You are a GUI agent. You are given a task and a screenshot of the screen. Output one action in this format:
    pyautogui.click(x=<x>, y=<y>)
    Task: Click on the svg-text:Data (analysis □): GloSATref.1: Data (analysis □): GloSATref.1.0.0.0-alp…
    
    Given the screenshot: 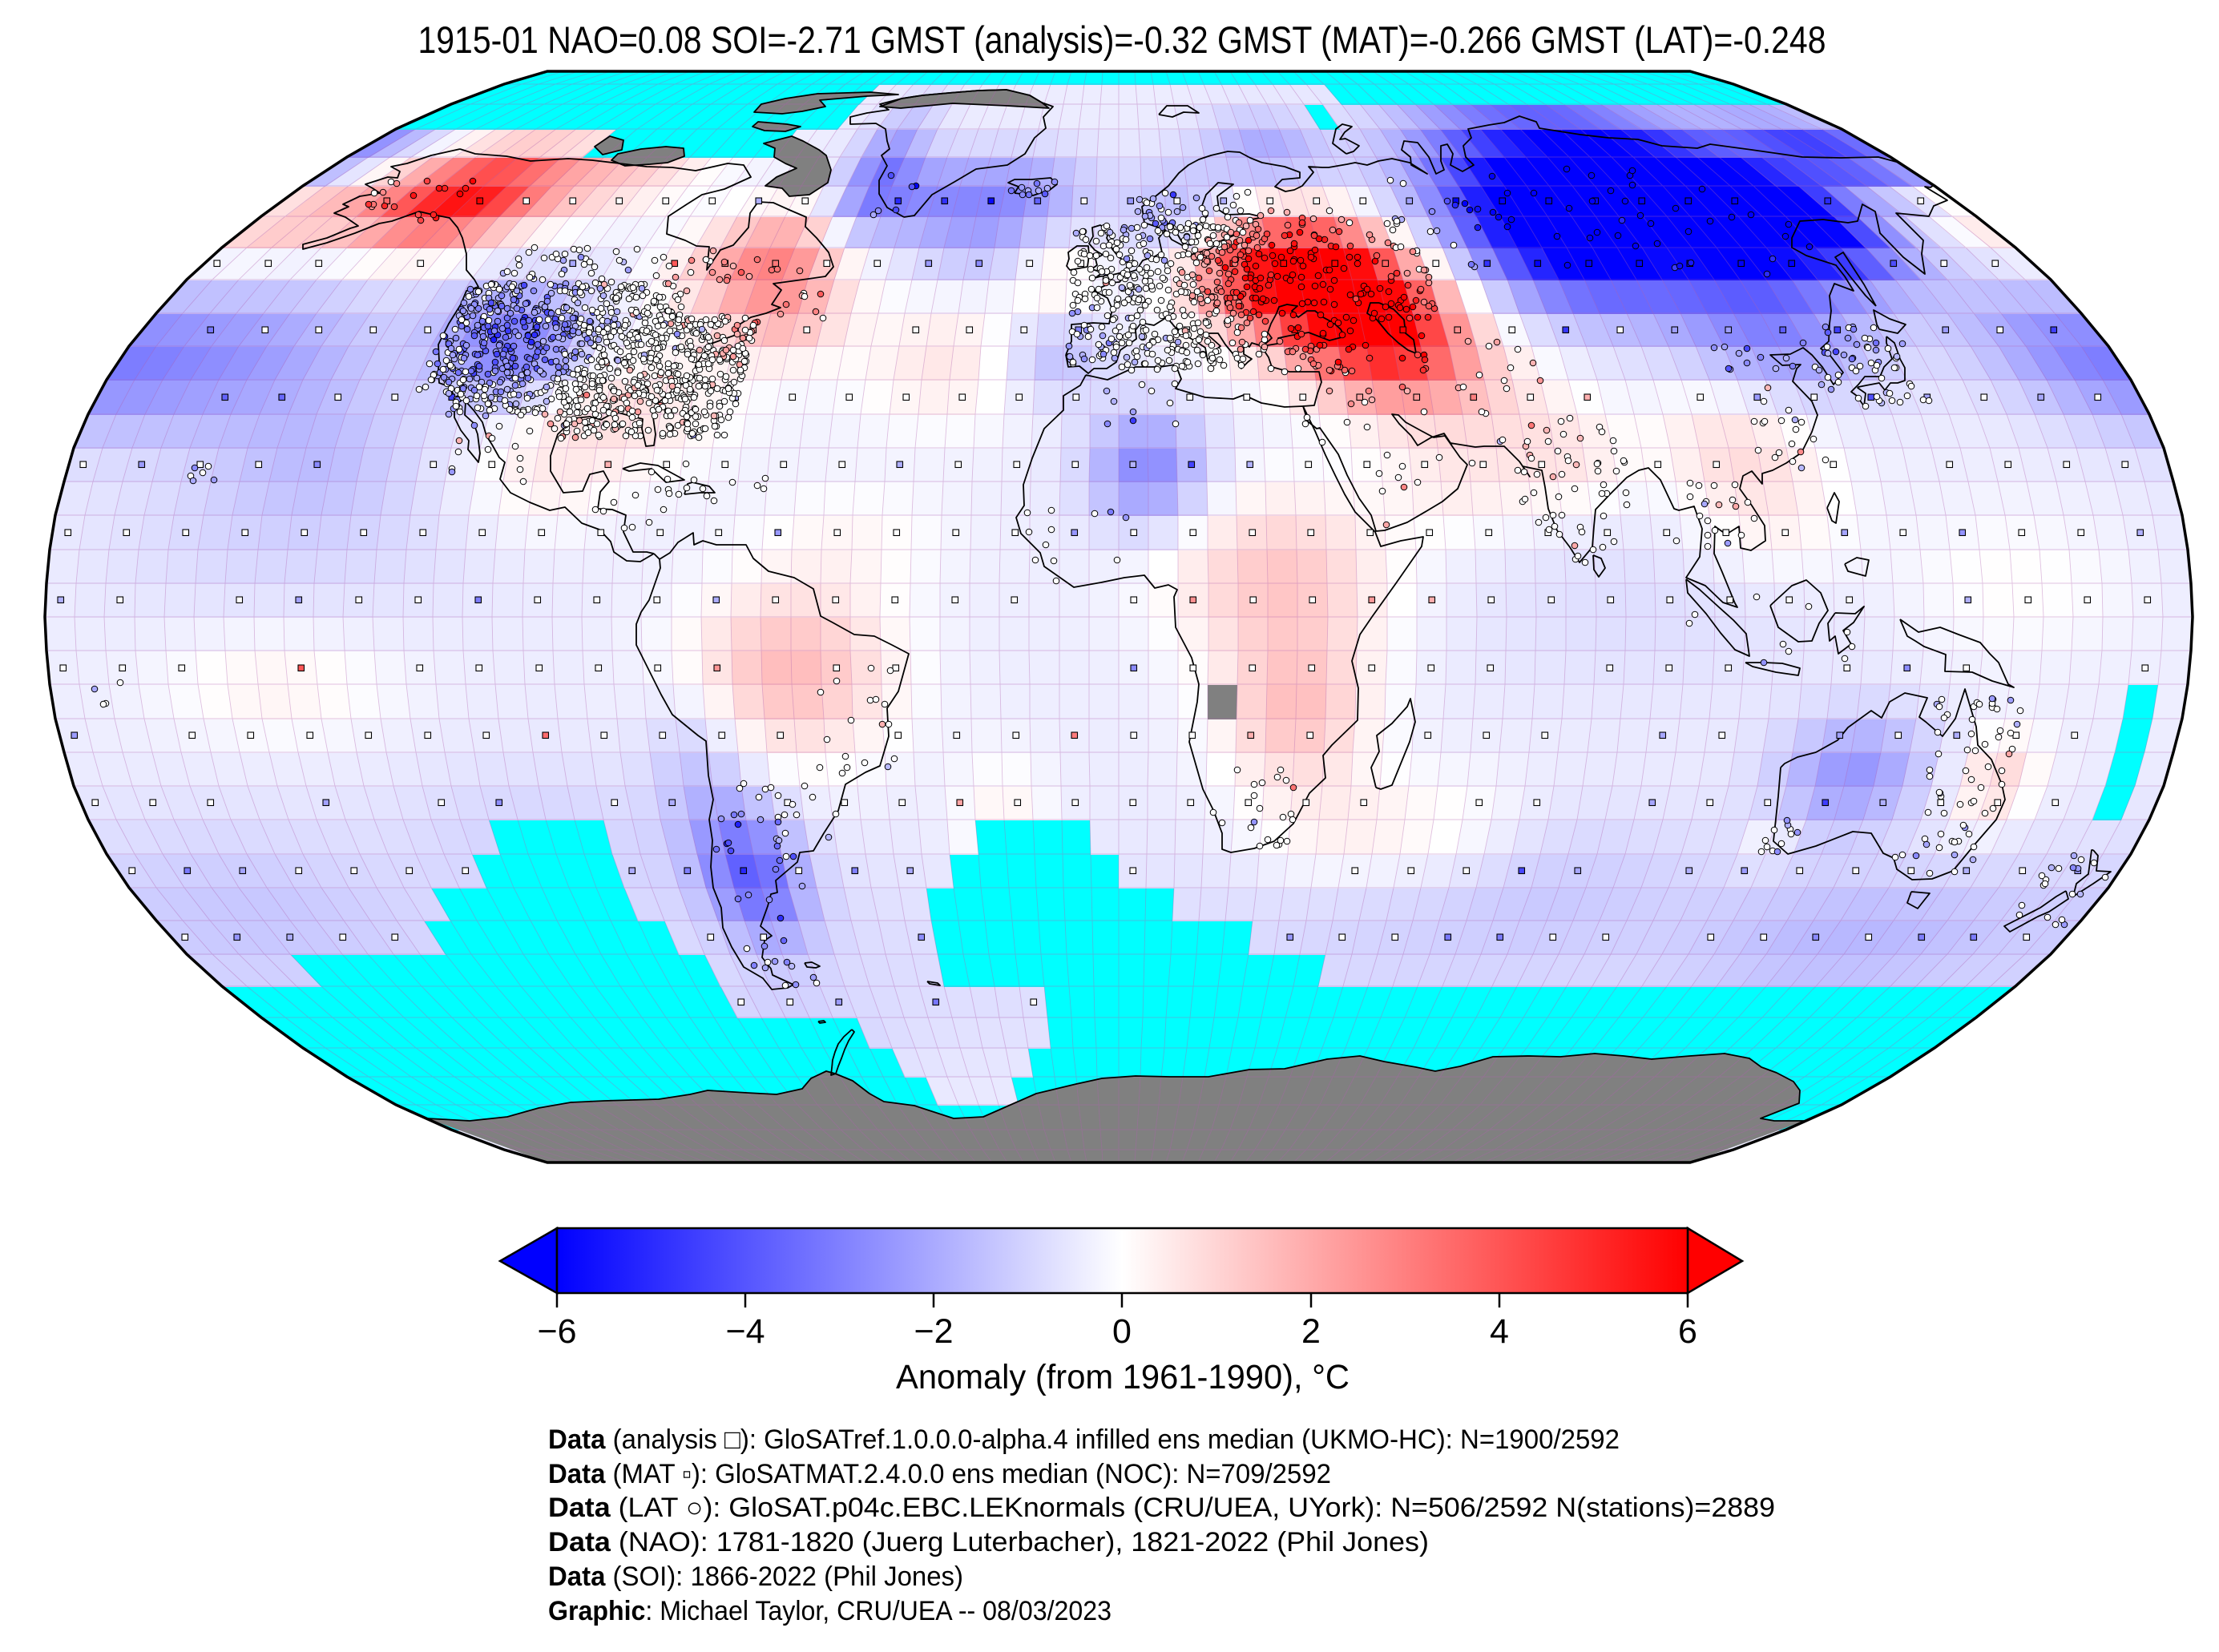 What is the action you would take?
    pyautogui.click(x=1084, y=1439)
    